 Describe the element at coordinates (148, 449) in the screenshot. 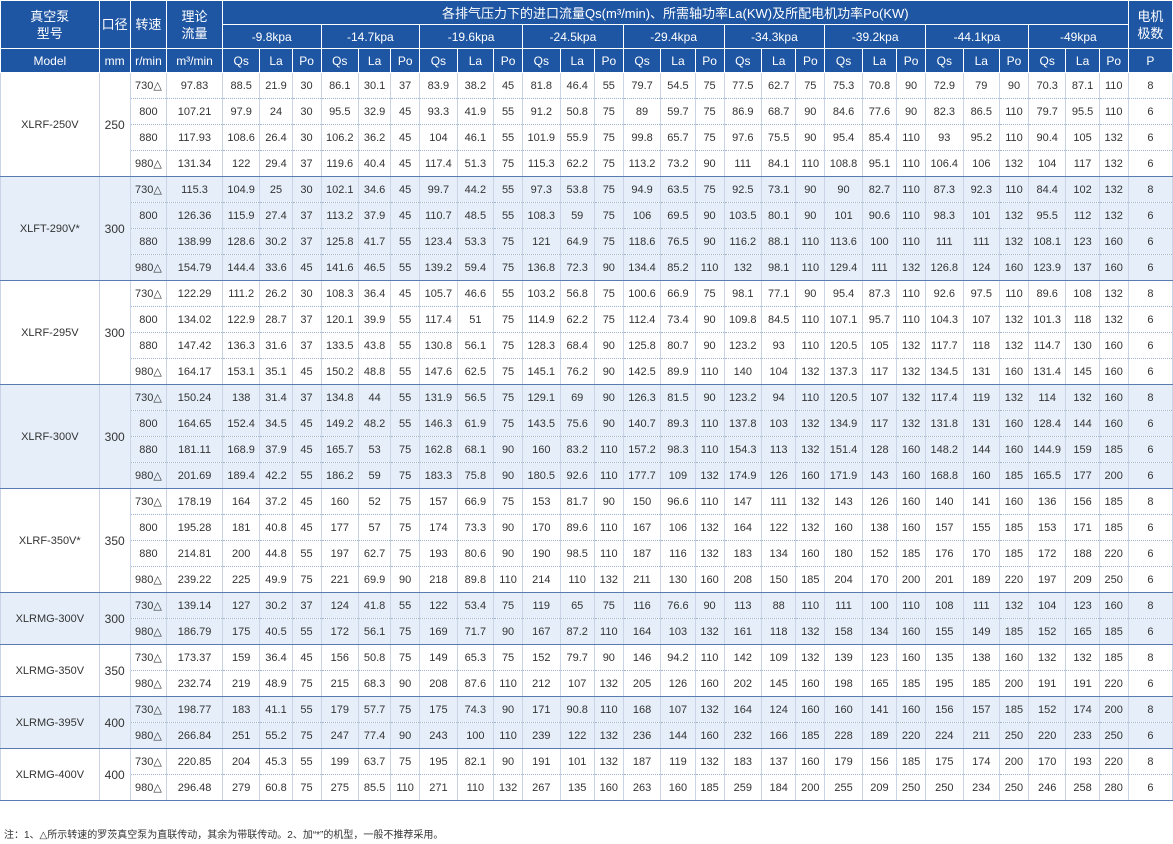

I see `speed-cell: 880` at that location.